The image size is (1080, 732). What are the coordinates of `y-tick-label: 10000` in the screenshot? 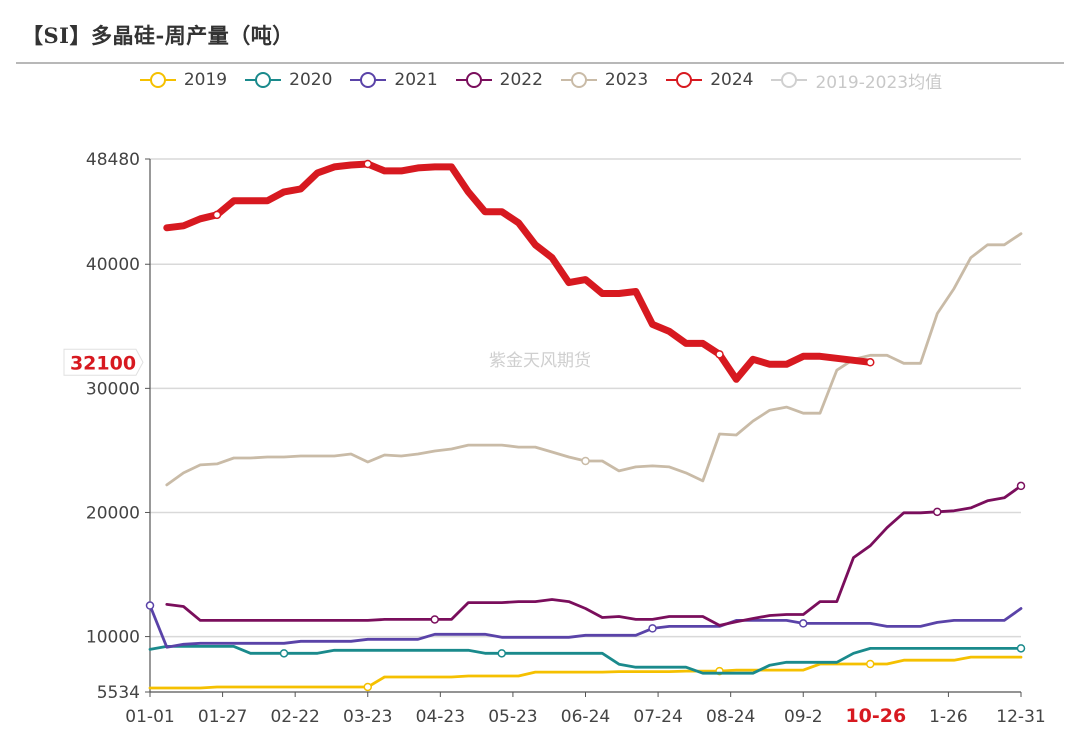 It's located at (113, 638).